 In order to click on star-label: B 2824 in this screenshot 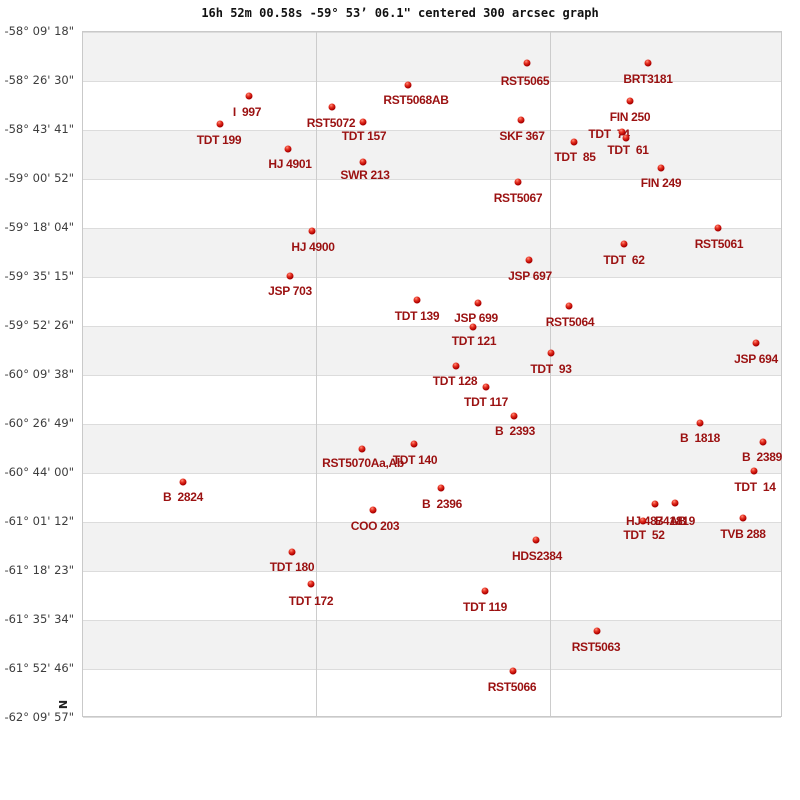, I will do `click(183, 497)`.